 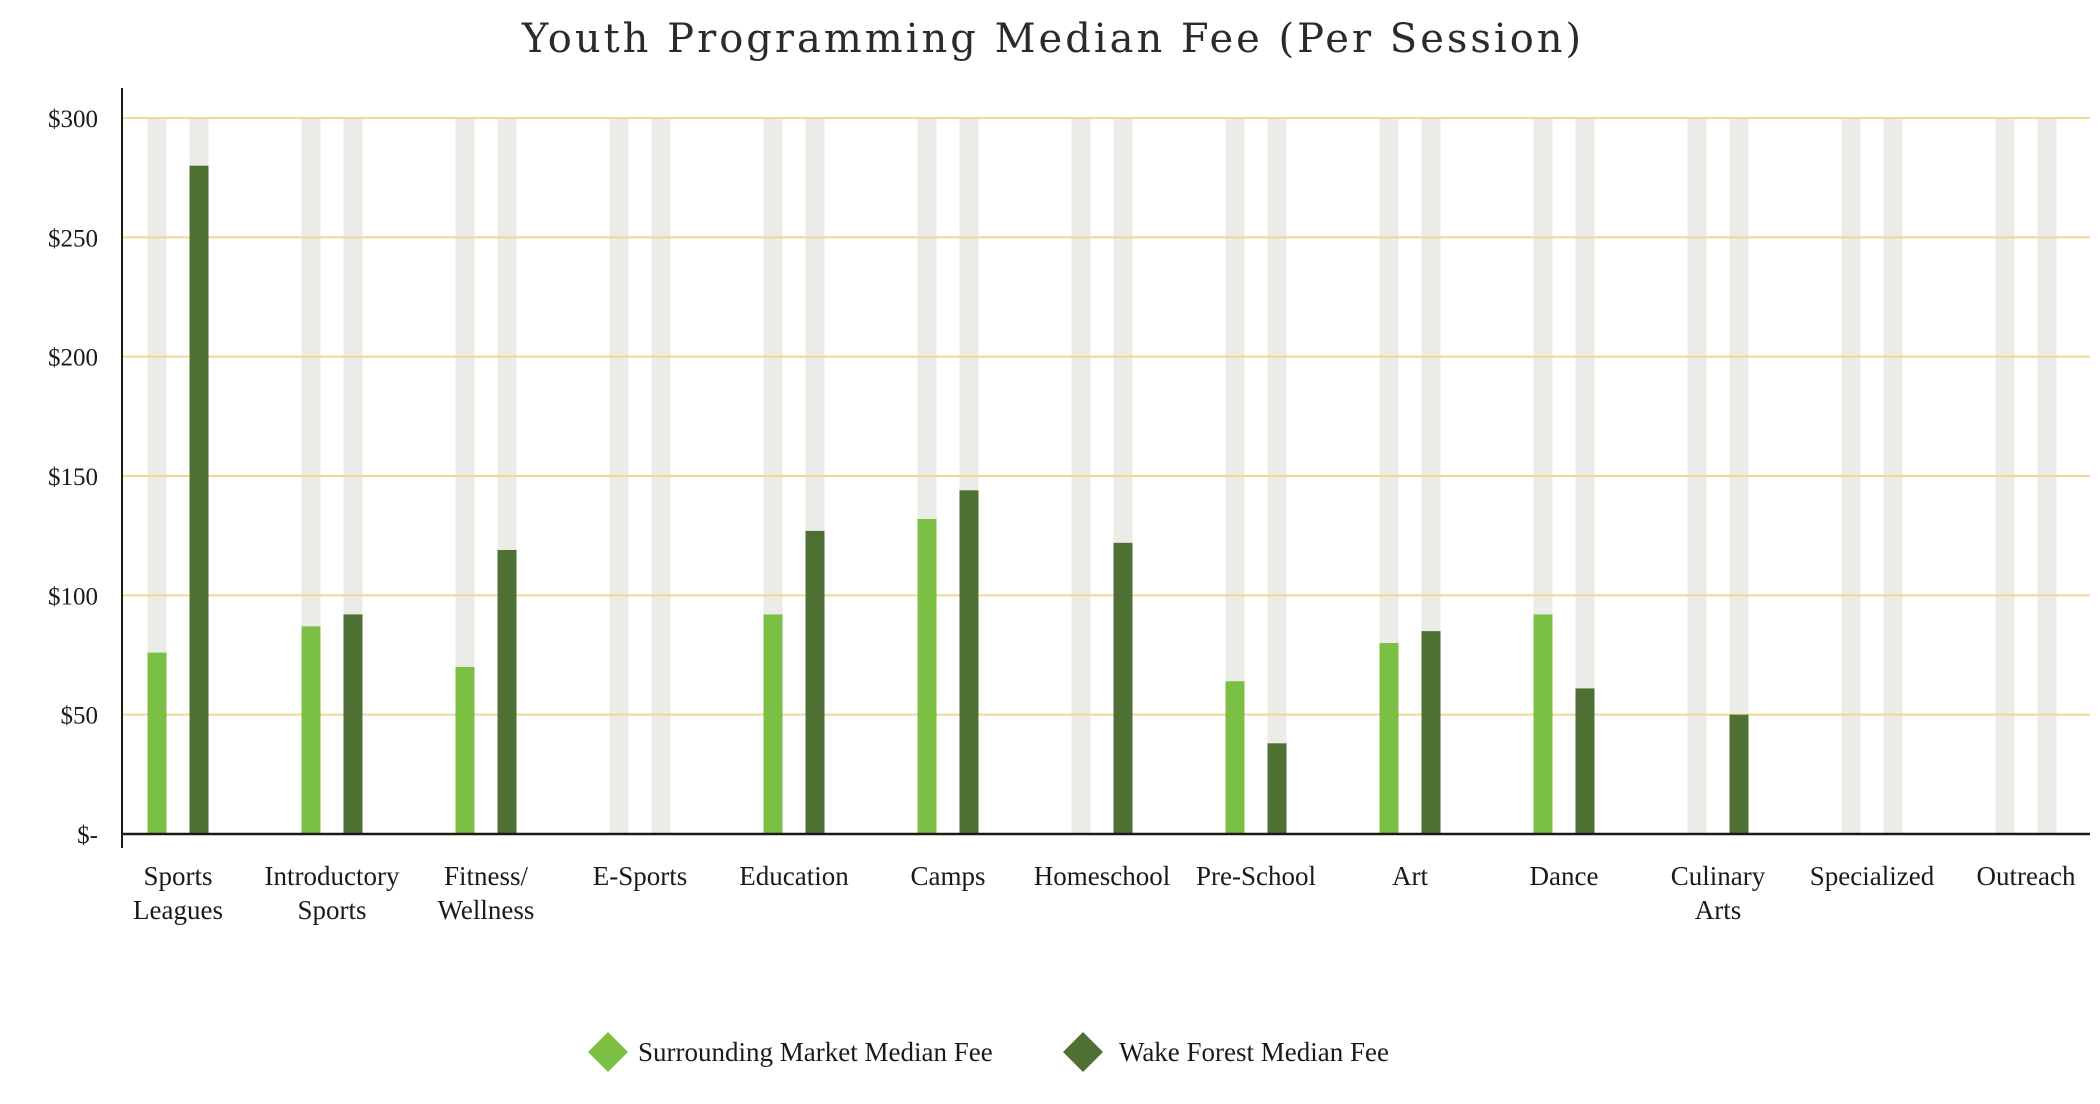 What do you see at coordinates (73, 238) in the screenshot?
I see `y-tick-label: $250` at bounding box center [73, 238].